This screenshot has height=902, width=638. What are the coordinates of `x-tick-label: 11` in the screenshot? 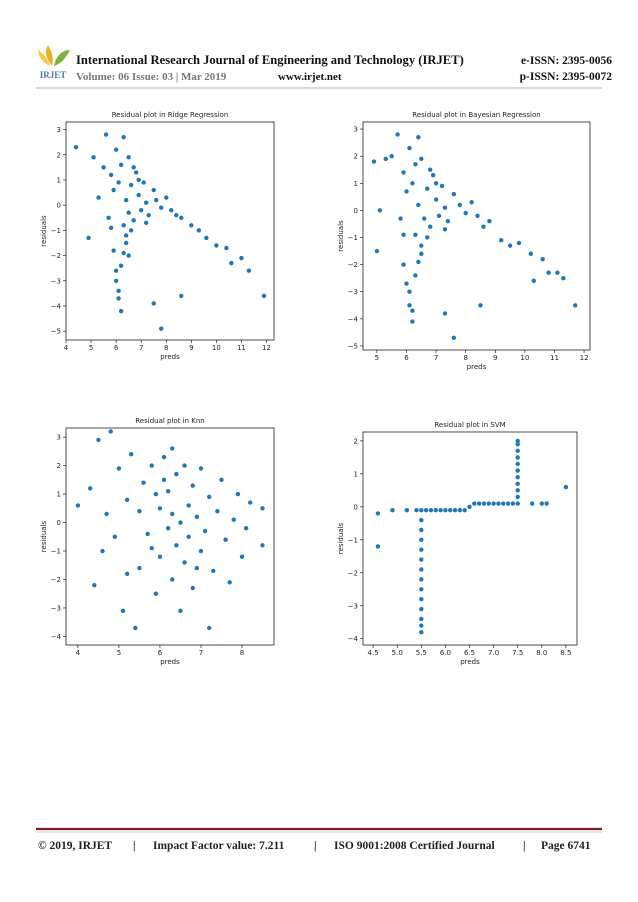 It's located at (241, 348).